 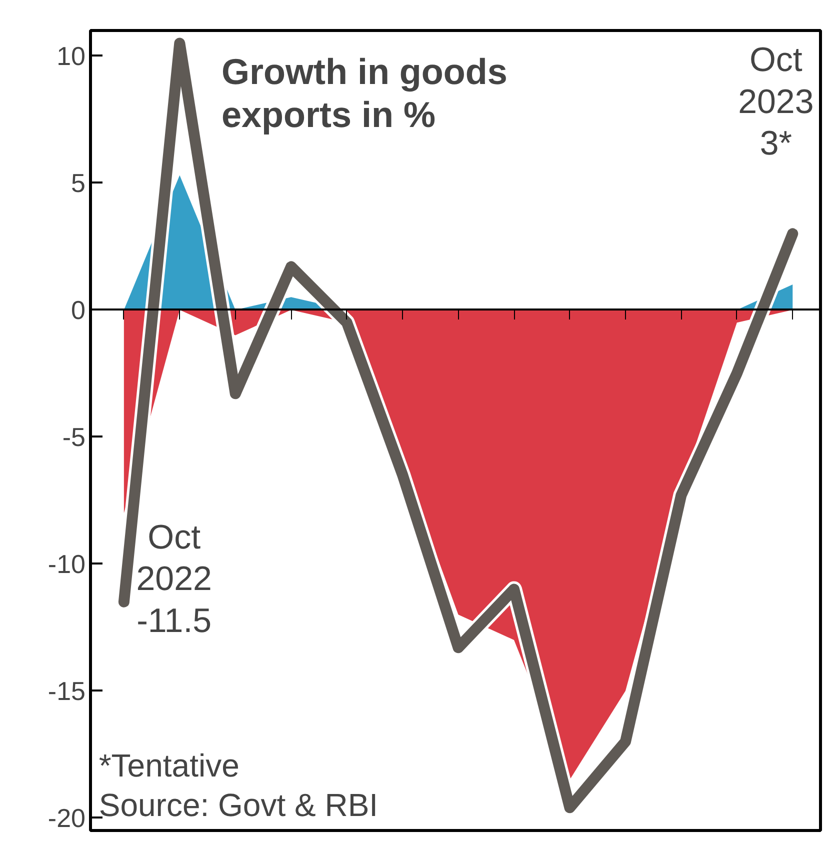 I want to click on y-tick-label: -5, so click(x=74, y=437).